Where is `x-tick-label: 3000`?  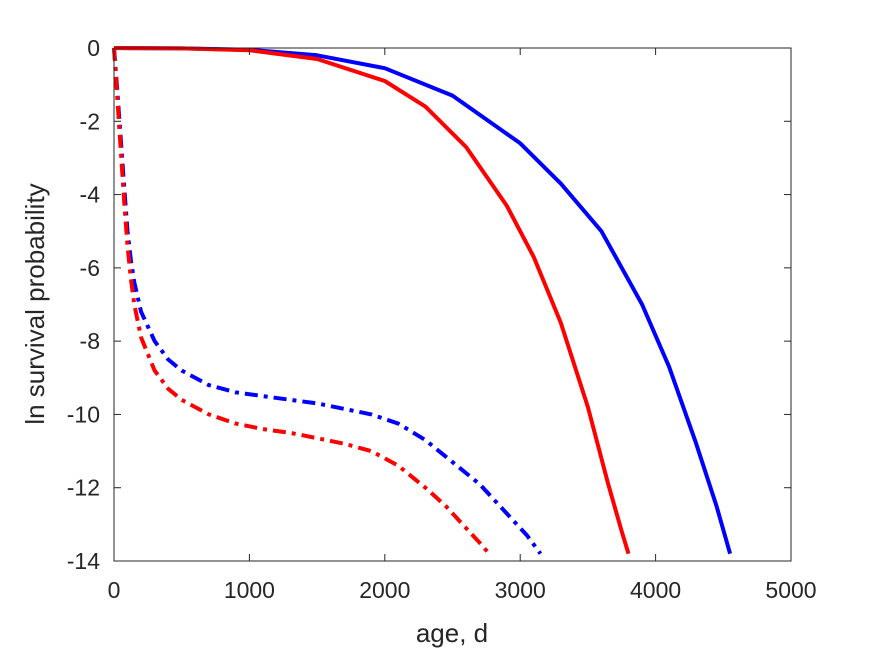
x-tick-label: 3000 is located at coordinates (520, 590).